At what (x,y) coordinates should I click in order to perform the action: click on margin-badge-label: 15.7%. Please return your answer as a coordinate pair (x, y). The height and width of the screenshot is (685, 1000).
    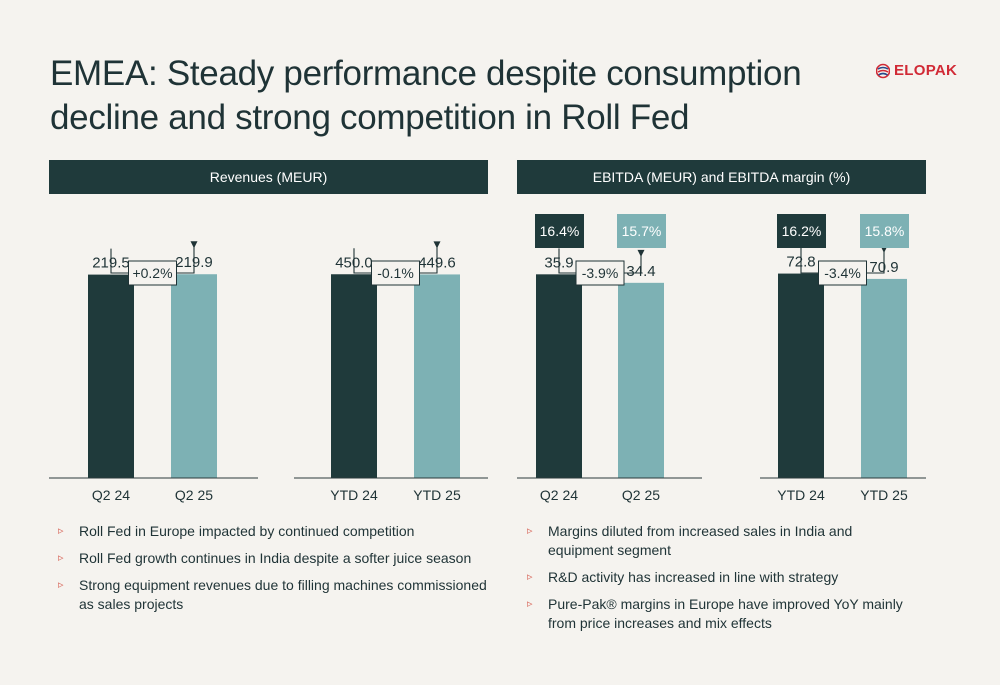
    Looking at the image, I should click on (642, 231).